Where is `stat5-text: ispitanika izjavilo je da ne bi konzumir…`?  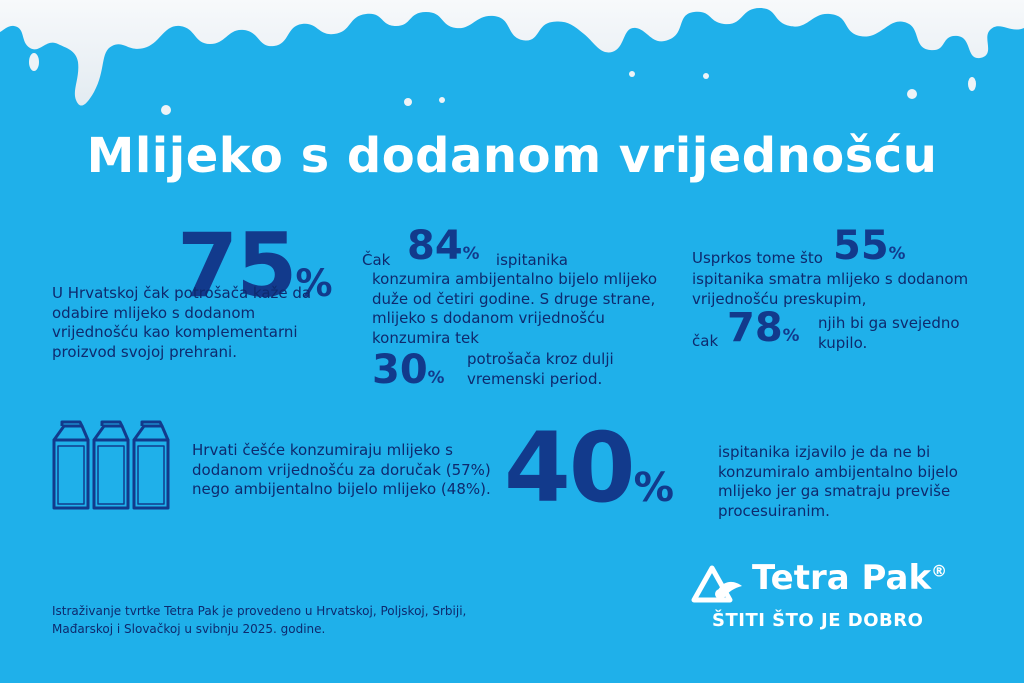 stat5-text: ispitanika izjavilo je da ne bi konzumir… is located at coordinates (838, 481).